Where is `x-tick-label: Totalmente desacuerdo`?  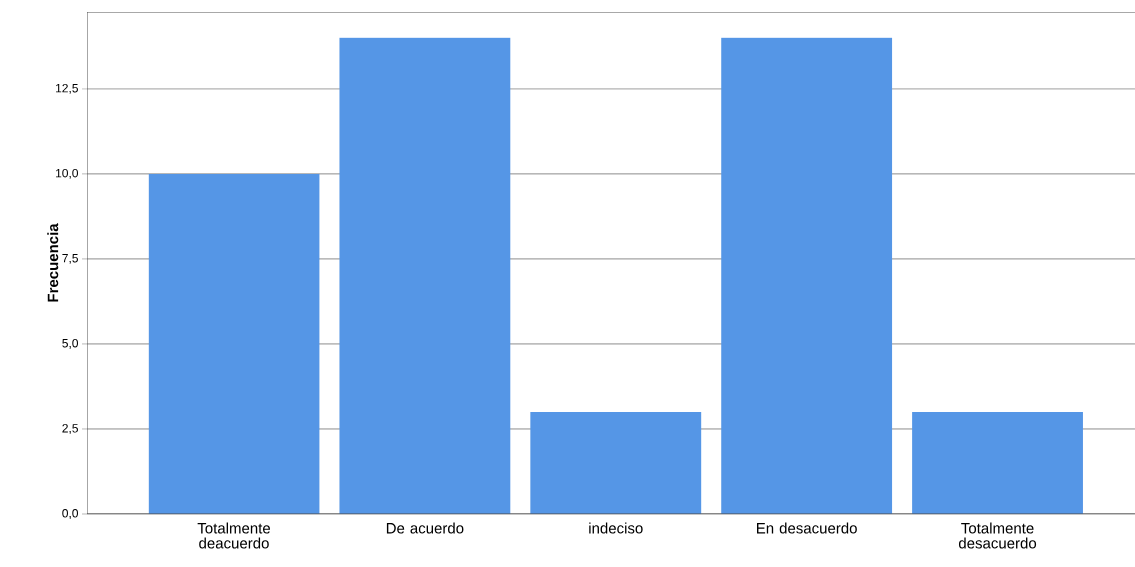 x-tick-label: Totalmente desacuerdo is located at coordinates (997, 535).